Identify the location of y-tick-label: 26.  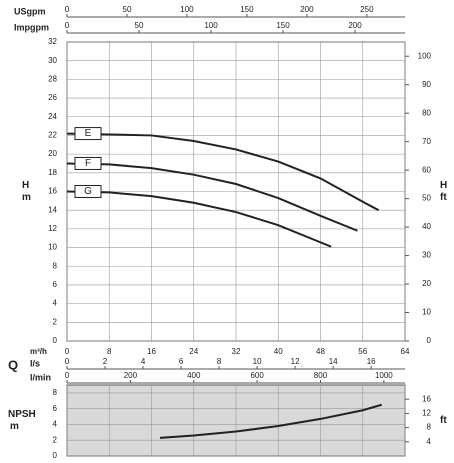
(52, 97).